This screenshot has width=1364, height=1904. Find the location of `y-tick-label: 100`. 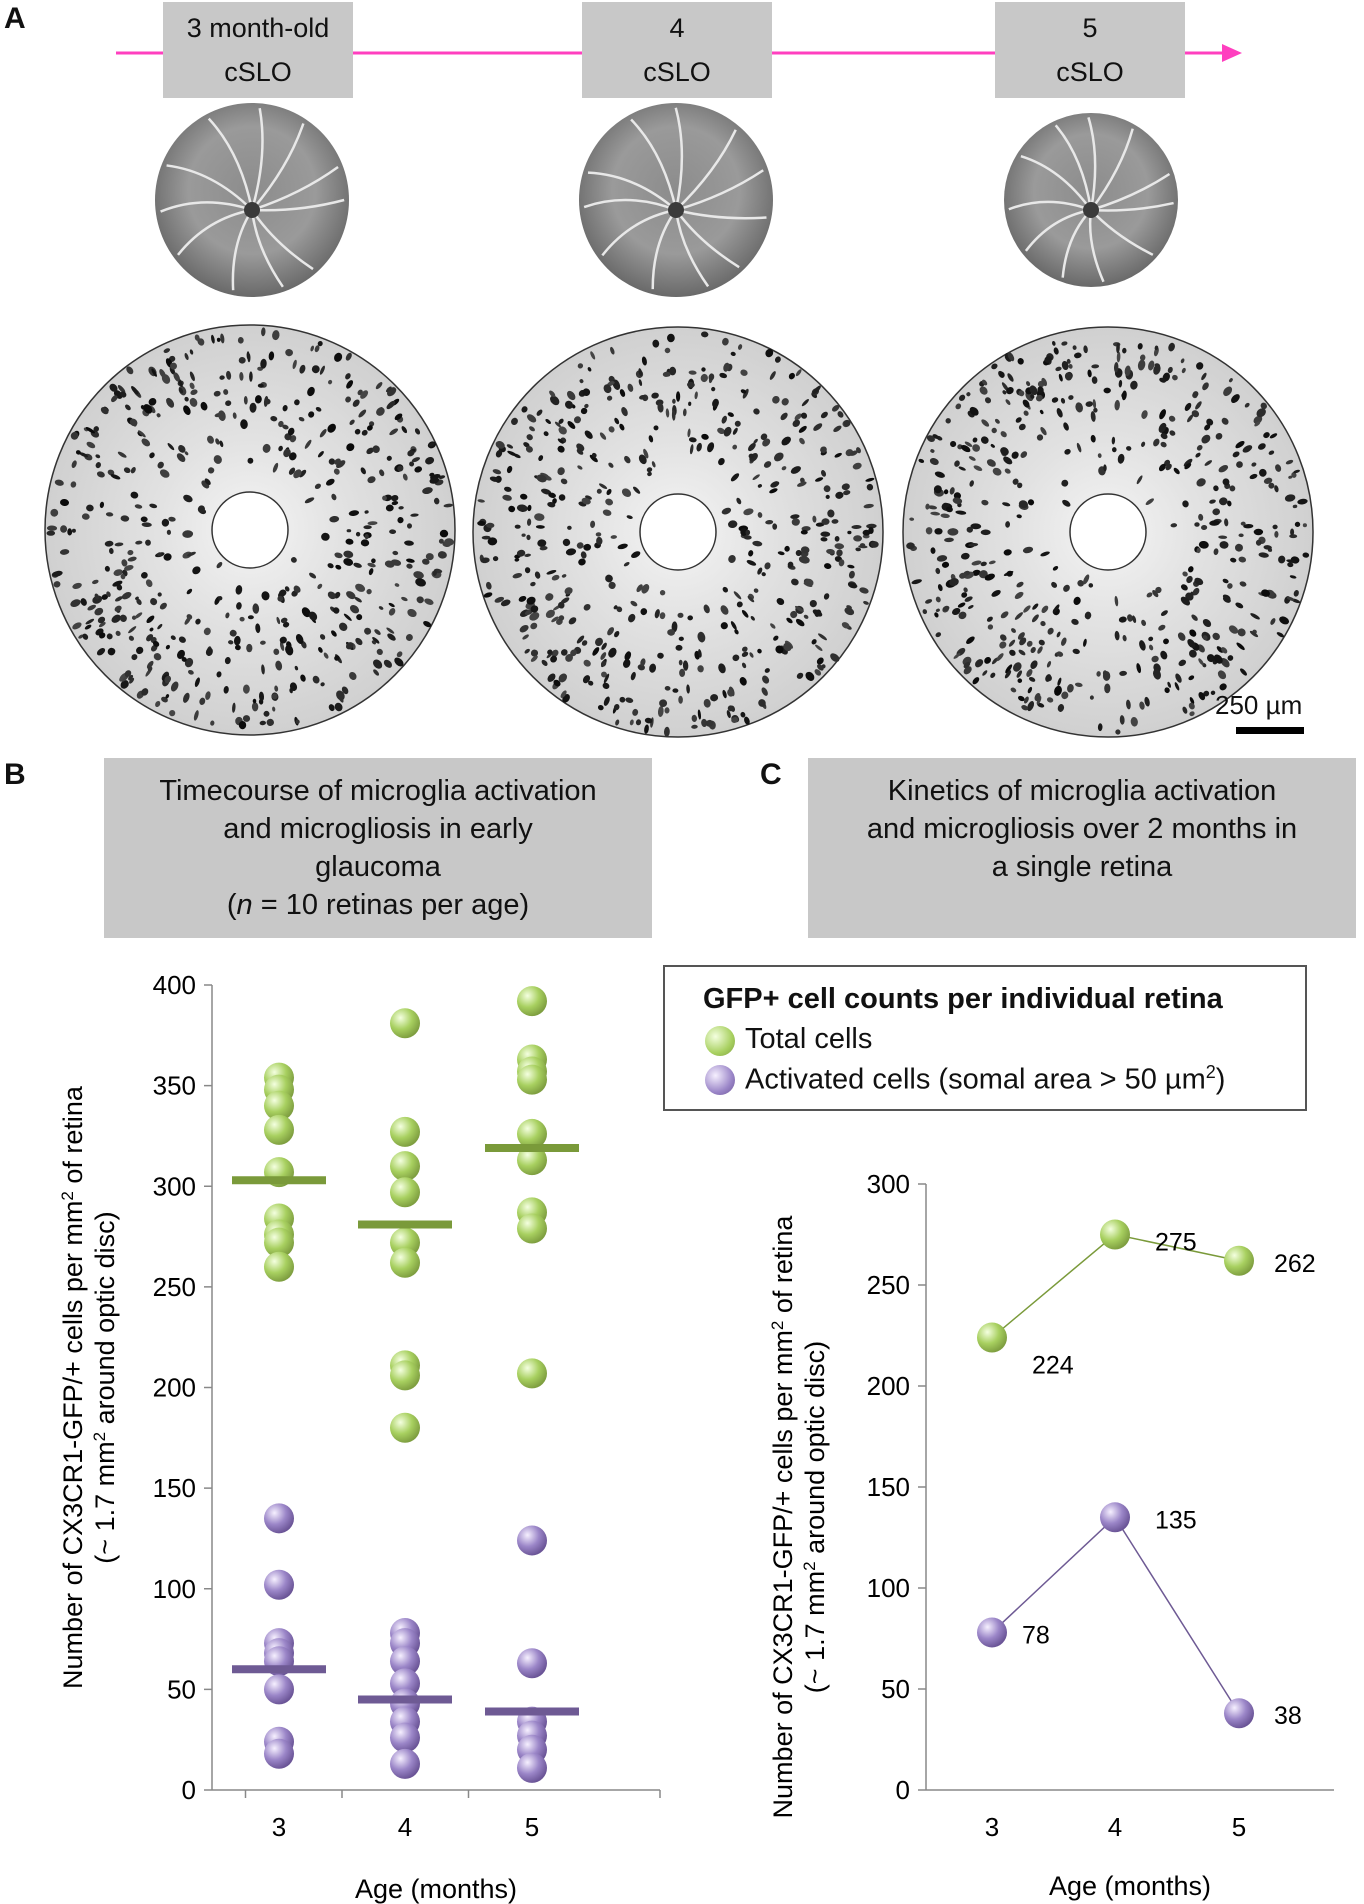

y-tick-label: 100 is located at coordinates (888, 1588).